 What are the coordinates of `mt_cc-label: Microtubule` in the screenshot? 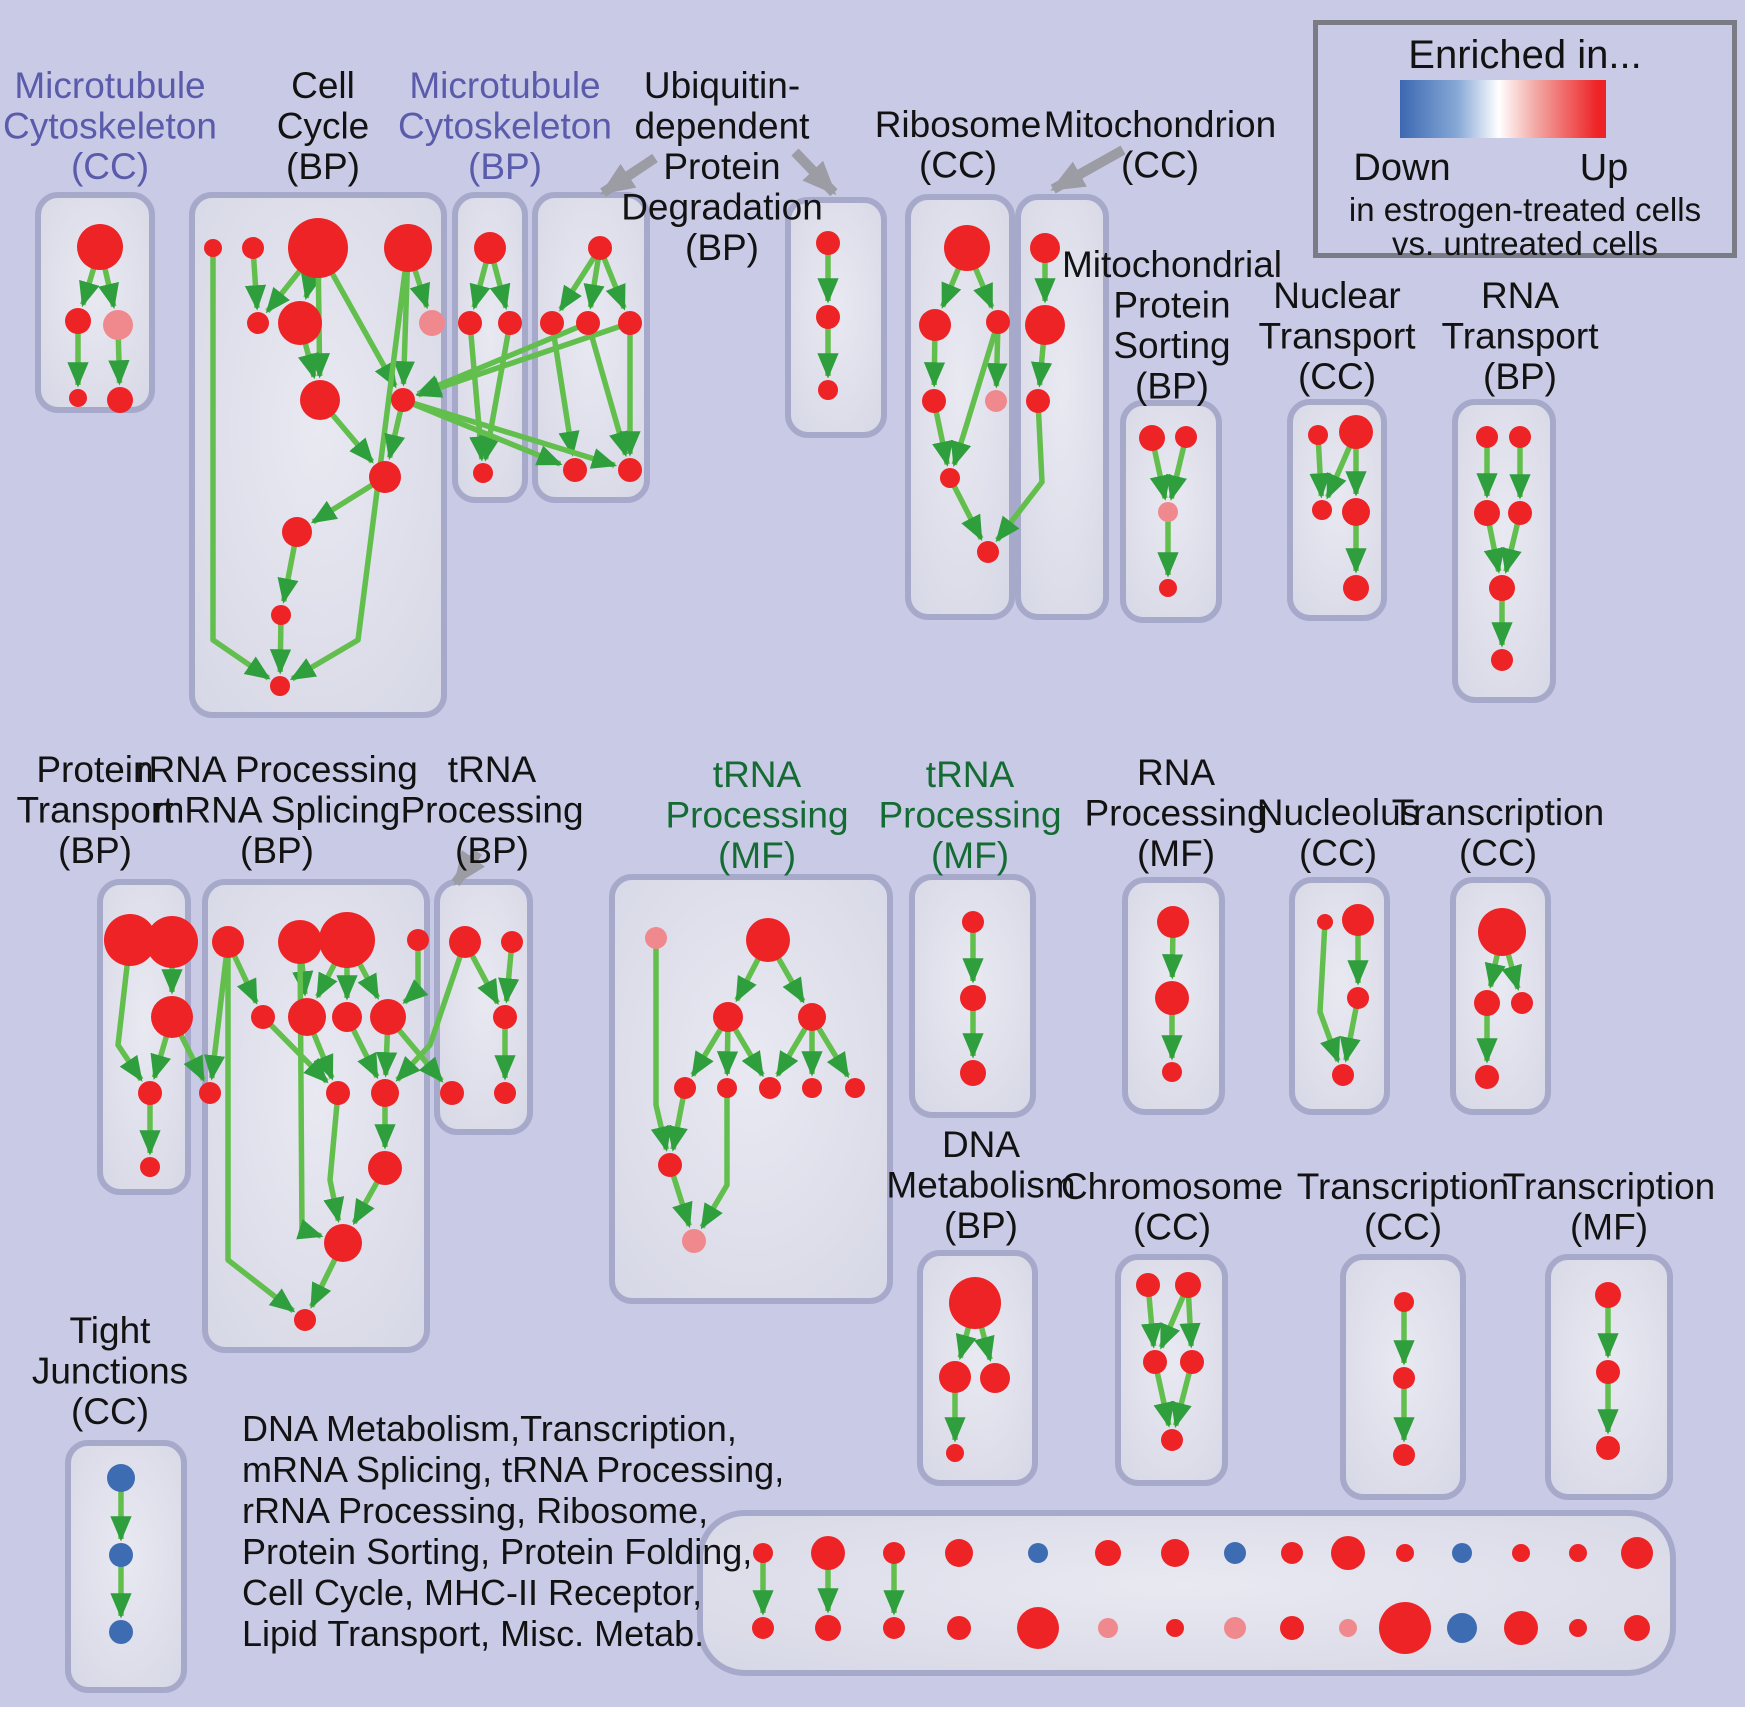 It's located at (109, 85).